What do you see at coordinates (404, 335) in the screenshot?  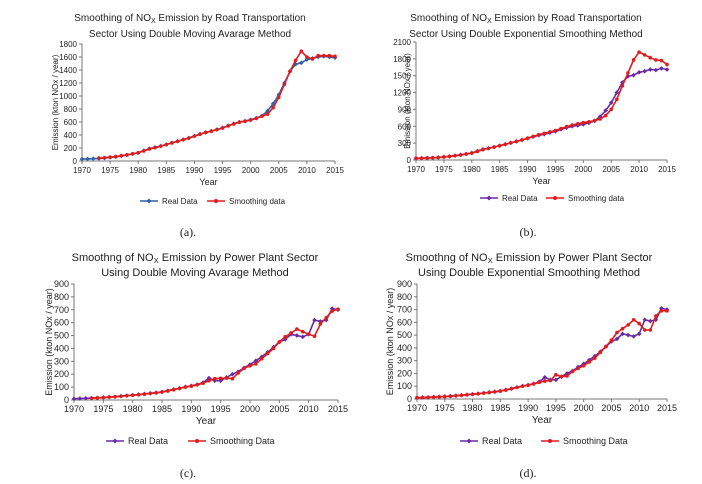 I see `y-tick-label: 500` at bounding box center [404, 335].